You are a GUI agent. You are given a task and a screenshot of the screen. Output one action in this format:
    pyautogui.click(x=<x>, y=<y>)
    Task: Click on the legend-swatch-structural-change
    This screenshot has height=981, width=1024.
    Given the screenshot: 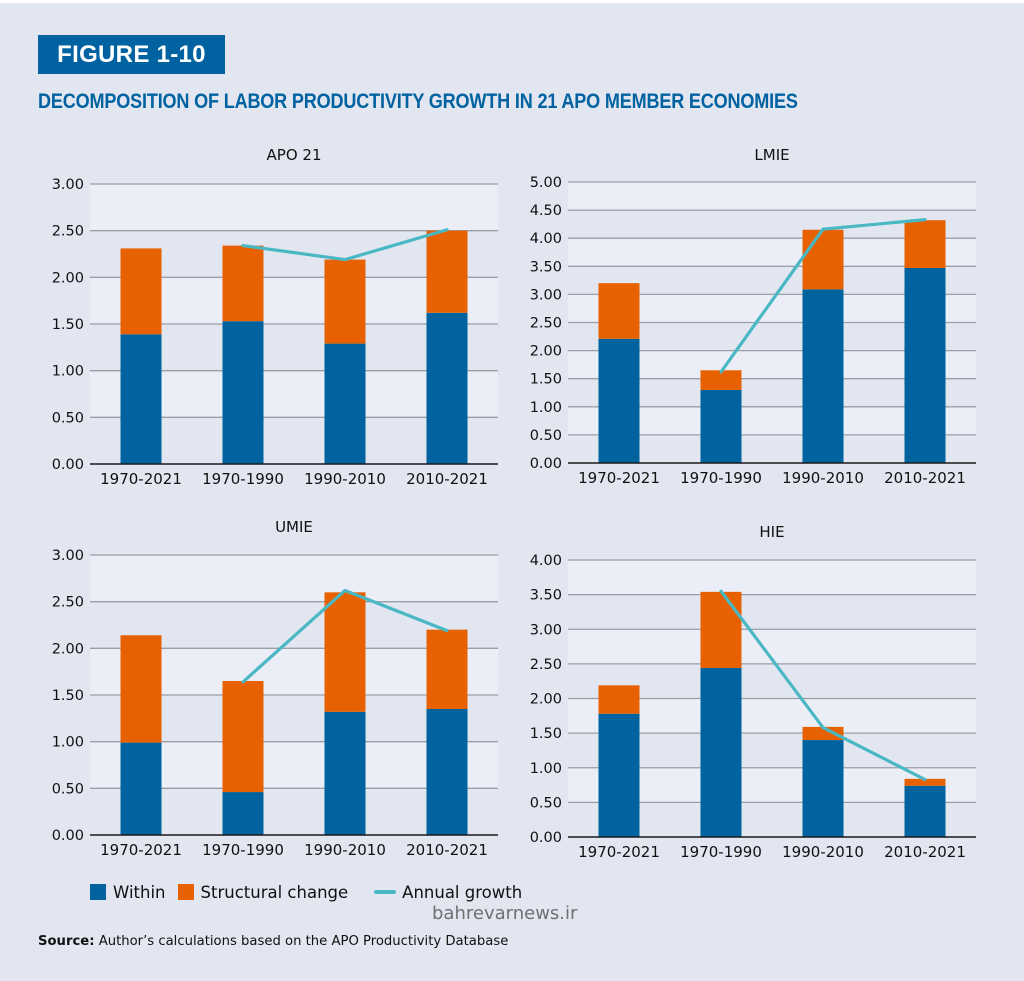 What is the action you would take?
    pyautogui.click(x=185, y=892)
    